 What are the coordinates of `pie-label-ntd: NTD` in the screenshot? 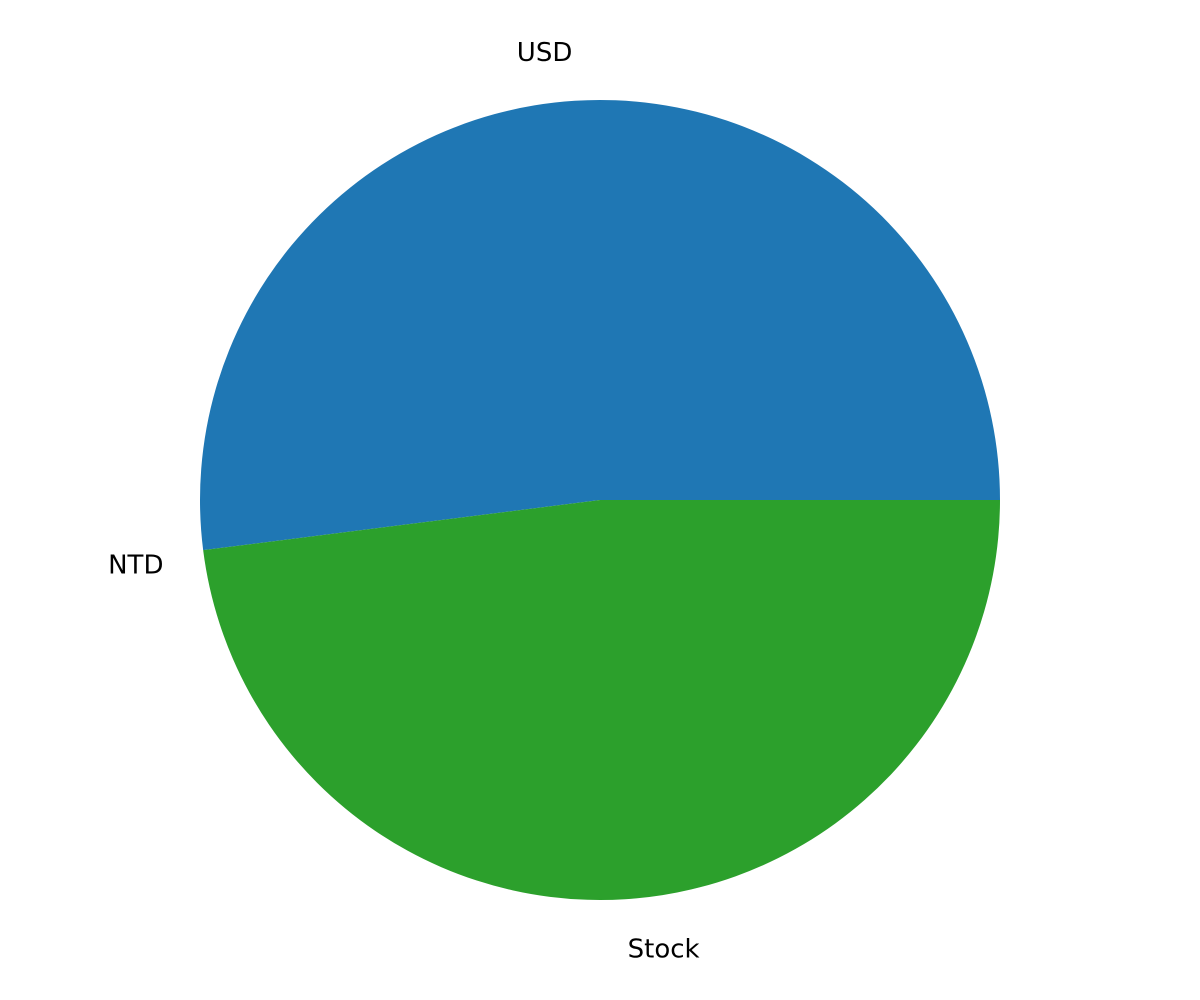 It's located at (135, 566).